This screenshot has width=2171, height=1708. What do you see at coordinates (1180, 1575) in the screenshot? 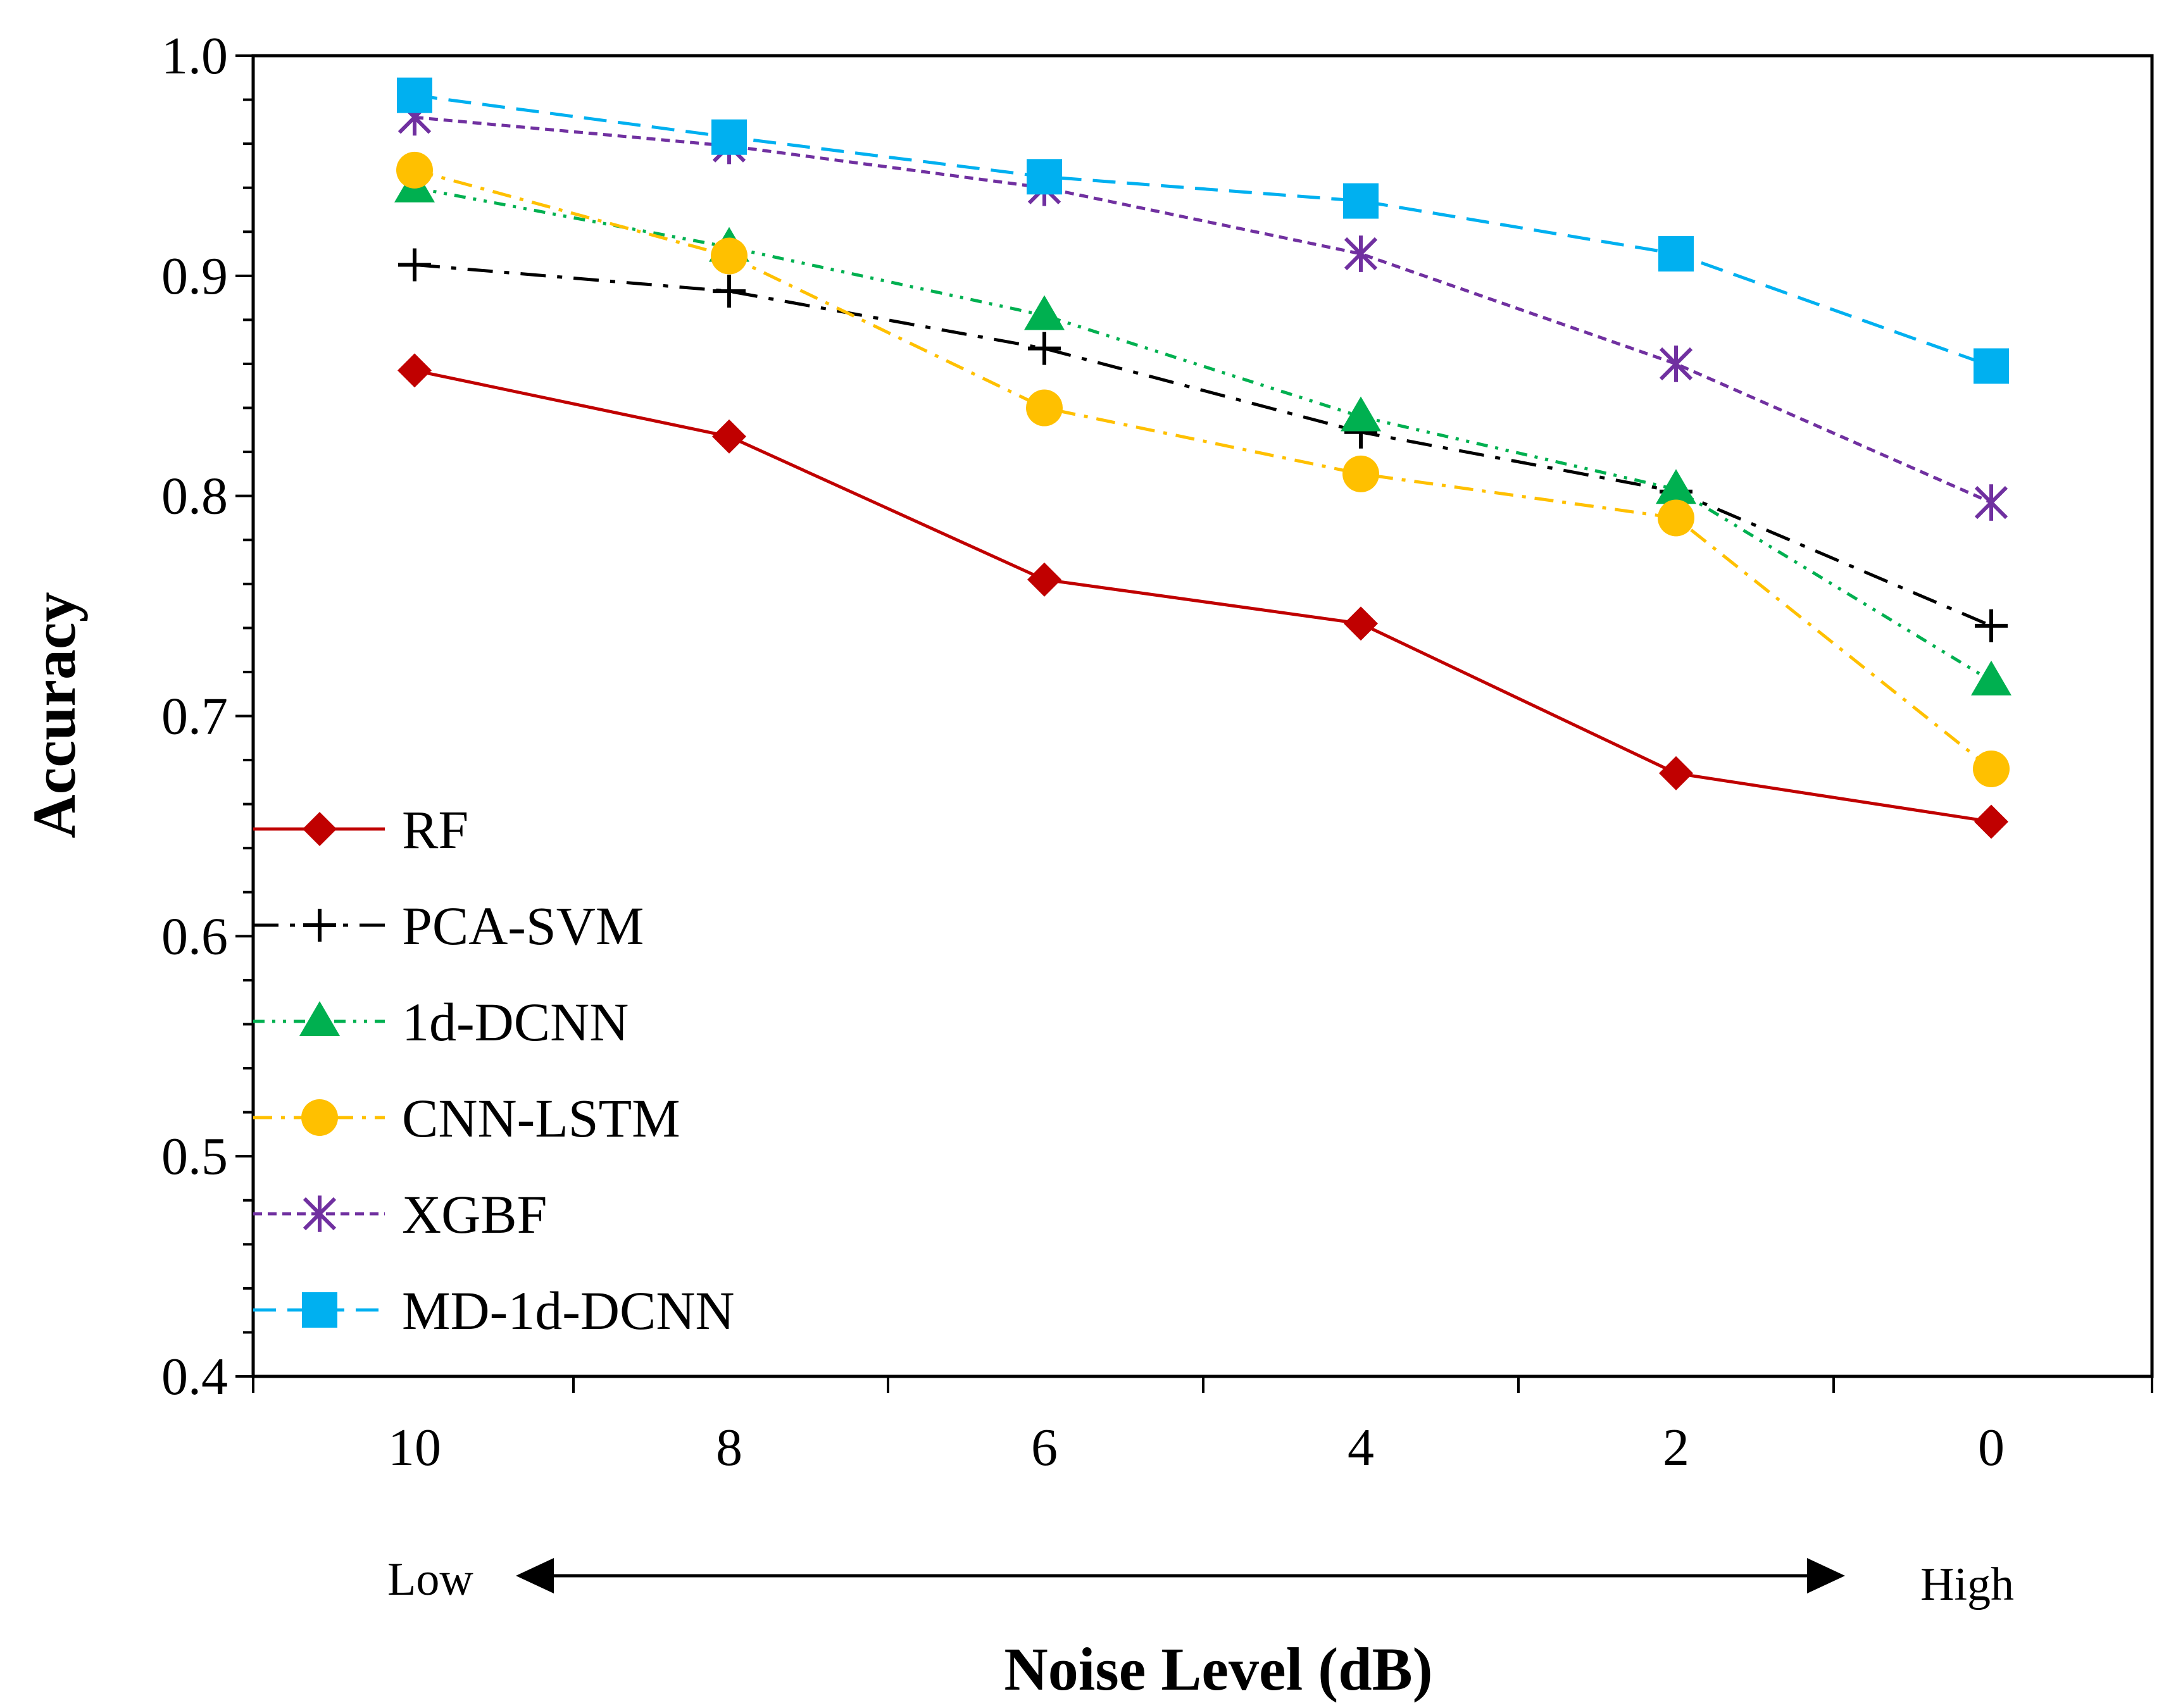
I see `noise-range-arrow` at bounding box center [1180, 1575].